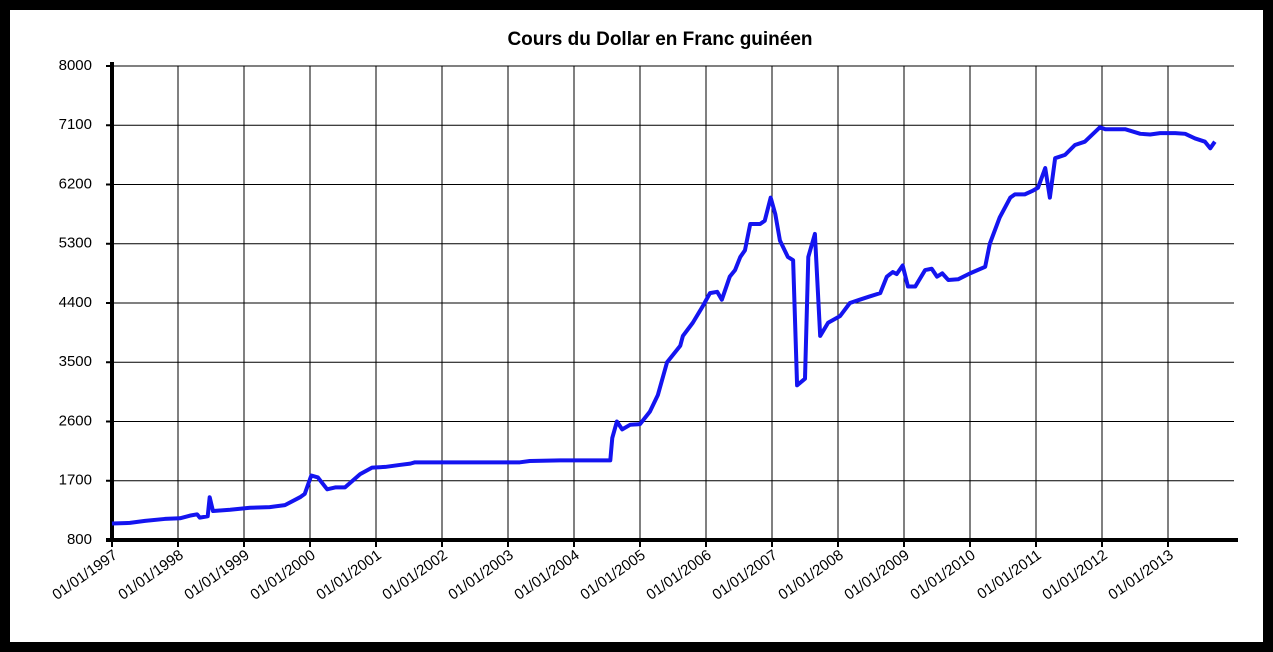  What do you see at coordinates (75, 124) in the screenshot?
I see `y-tick-label: 7100` at bounding box center [75, 124].